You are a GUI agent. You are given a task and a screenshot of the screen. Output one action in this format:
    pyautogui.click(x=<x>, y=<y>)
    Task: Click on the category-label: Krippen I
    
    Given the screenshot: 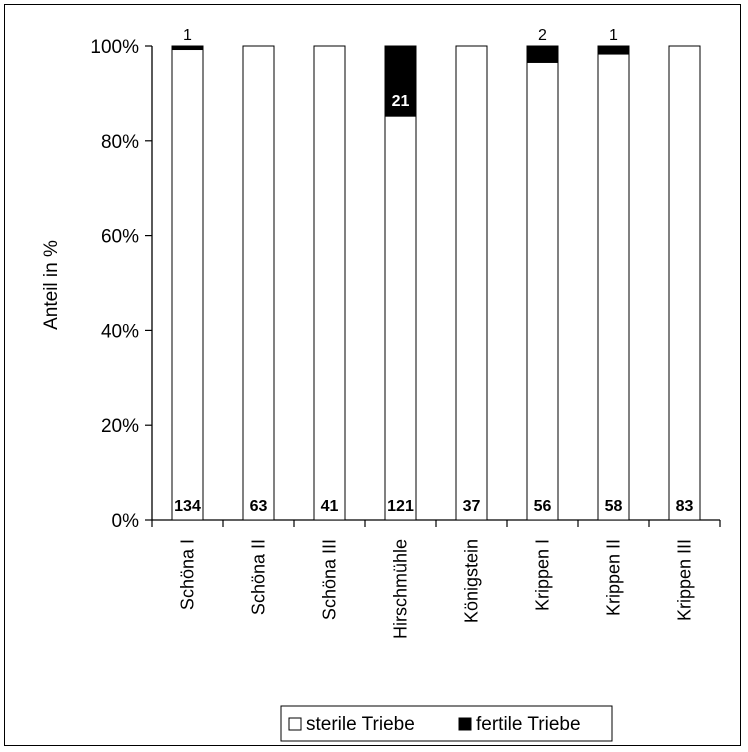 What is the action you would take?
    pyautogui.click(x=543, y=575)
    